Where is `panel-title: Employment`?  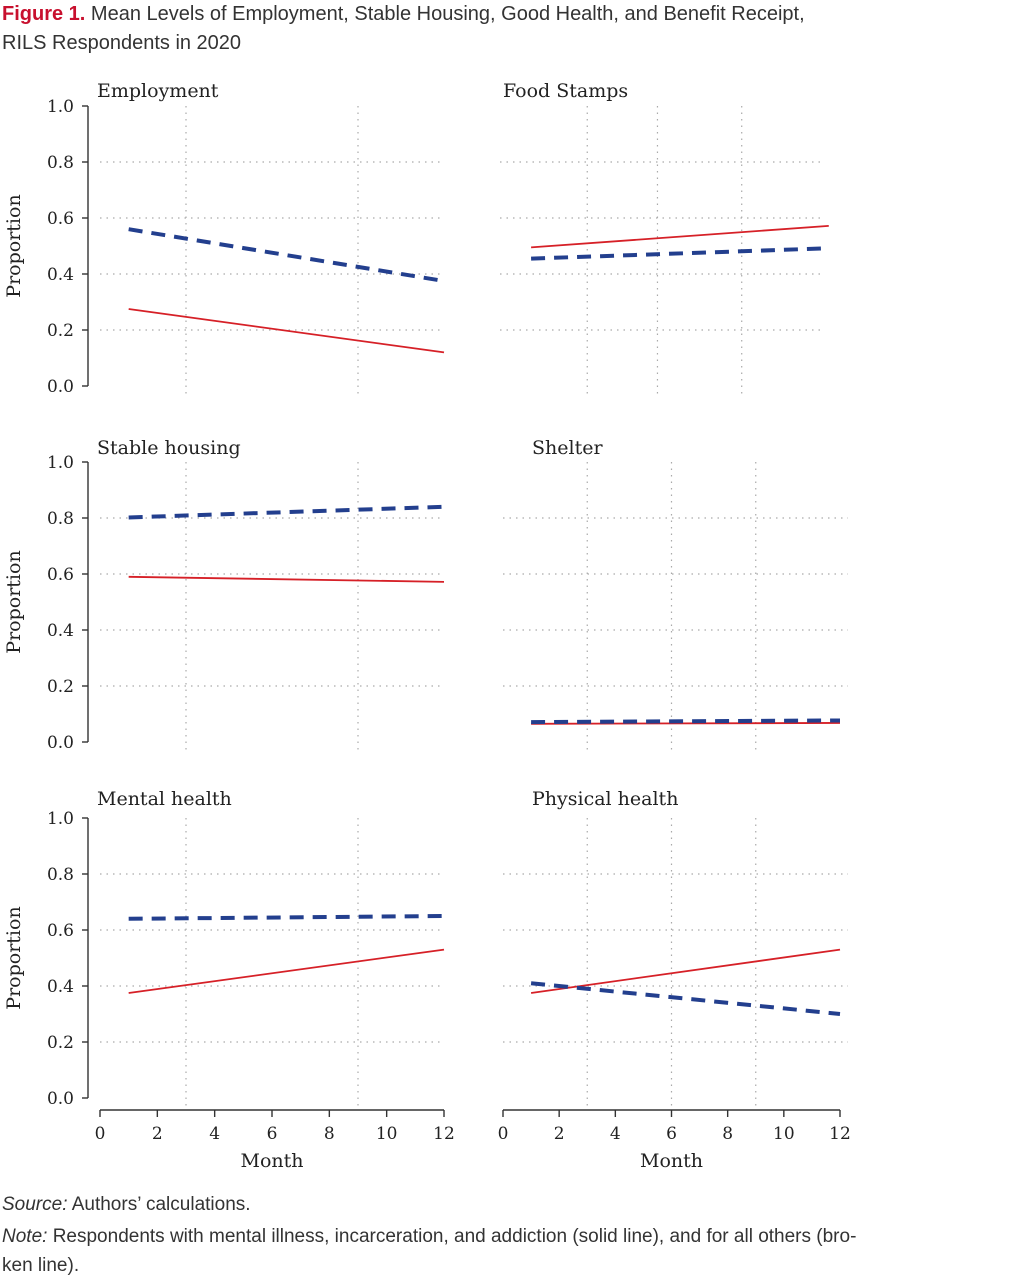 panel-title: Employment is located at coordinates (158, 91).